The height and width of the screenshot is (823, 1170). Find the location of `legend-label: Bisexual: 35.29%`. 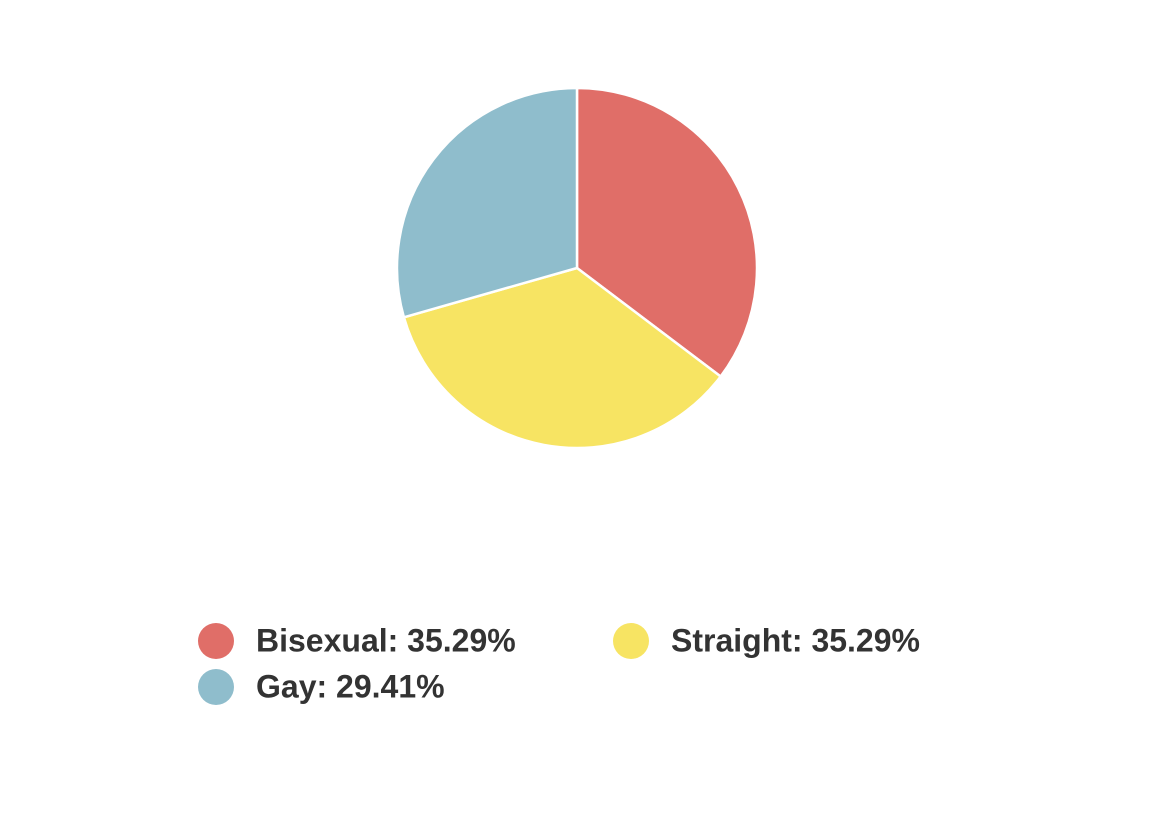

legend-label: Bisexual: 35.29% is located at coordinates (386, 640).